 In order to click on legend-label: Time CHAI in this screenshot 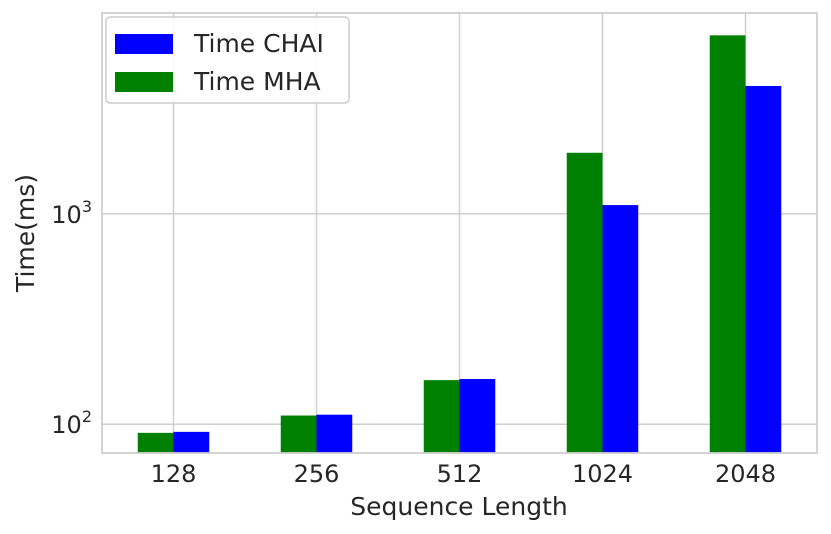, I will do `click(258, 43)`.